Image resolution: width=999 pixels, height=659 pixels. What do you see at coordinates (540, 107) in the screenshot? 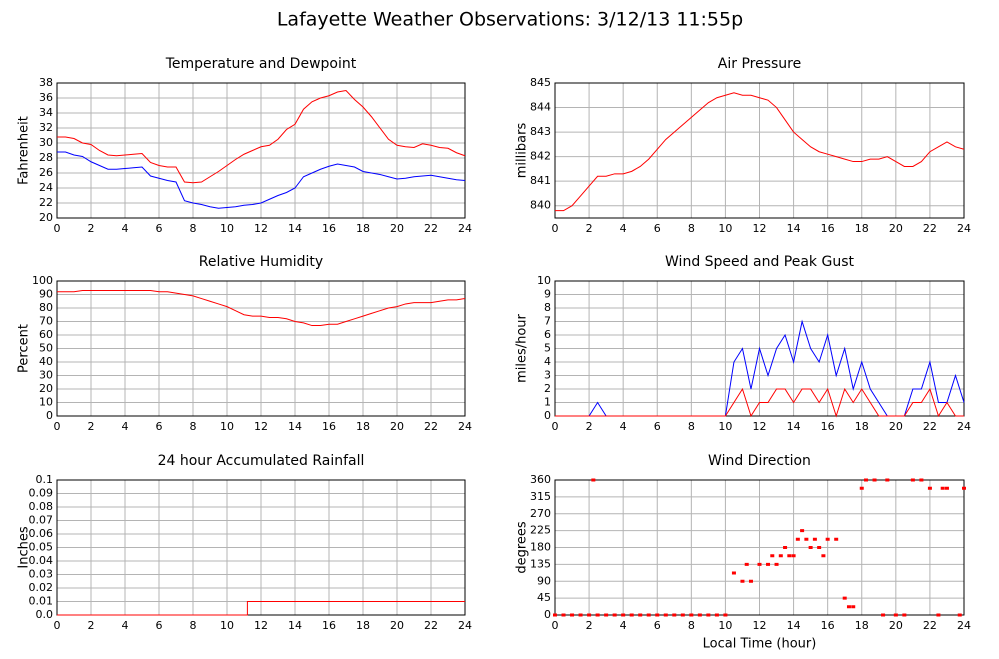
I see `y-tick-label: 844` at bounding box center [540, 107].